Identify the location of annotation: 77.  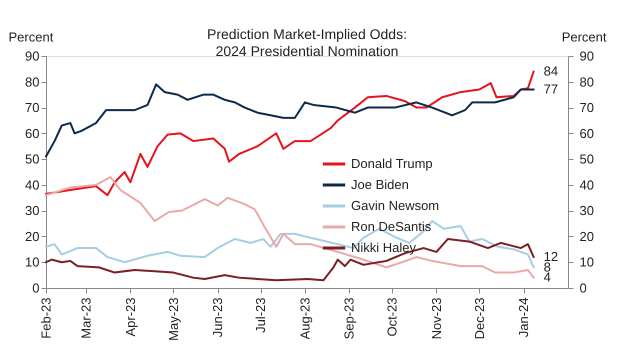
(551, 89).